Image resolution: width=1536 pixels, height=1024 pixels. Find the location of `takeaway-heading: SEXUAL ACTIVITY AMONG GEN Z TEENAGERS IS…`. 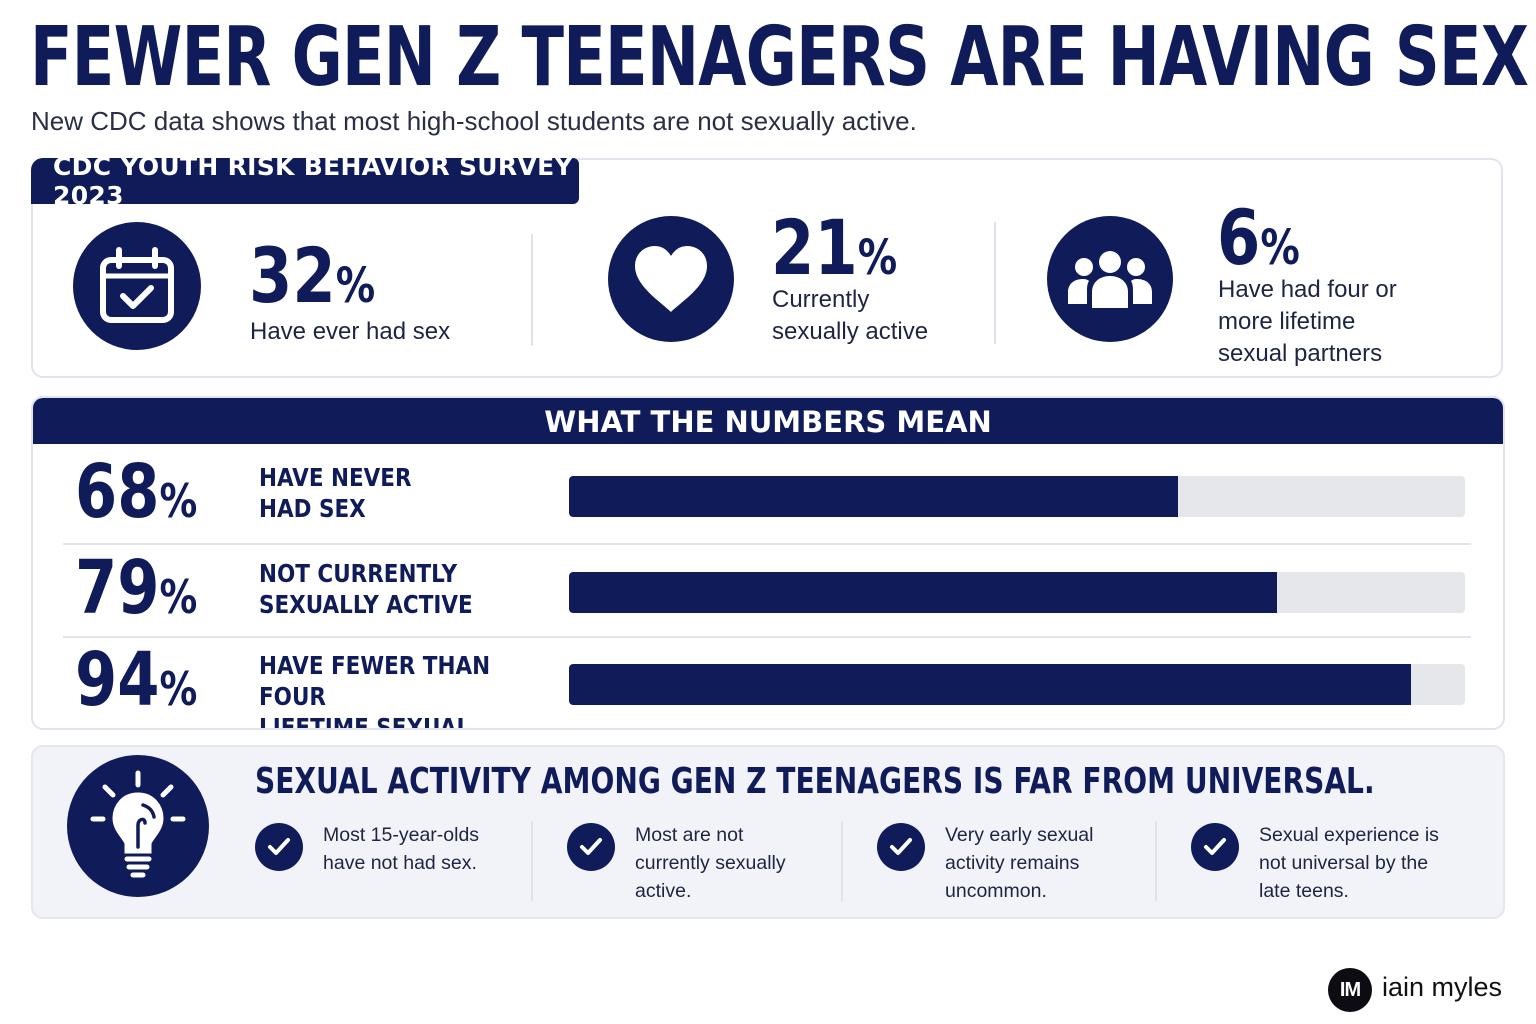

takeaway-heading: SEXUAL ACTIVITY AMONG GEN Z TEENAGERS IS… is located at coordinates (815, 781).